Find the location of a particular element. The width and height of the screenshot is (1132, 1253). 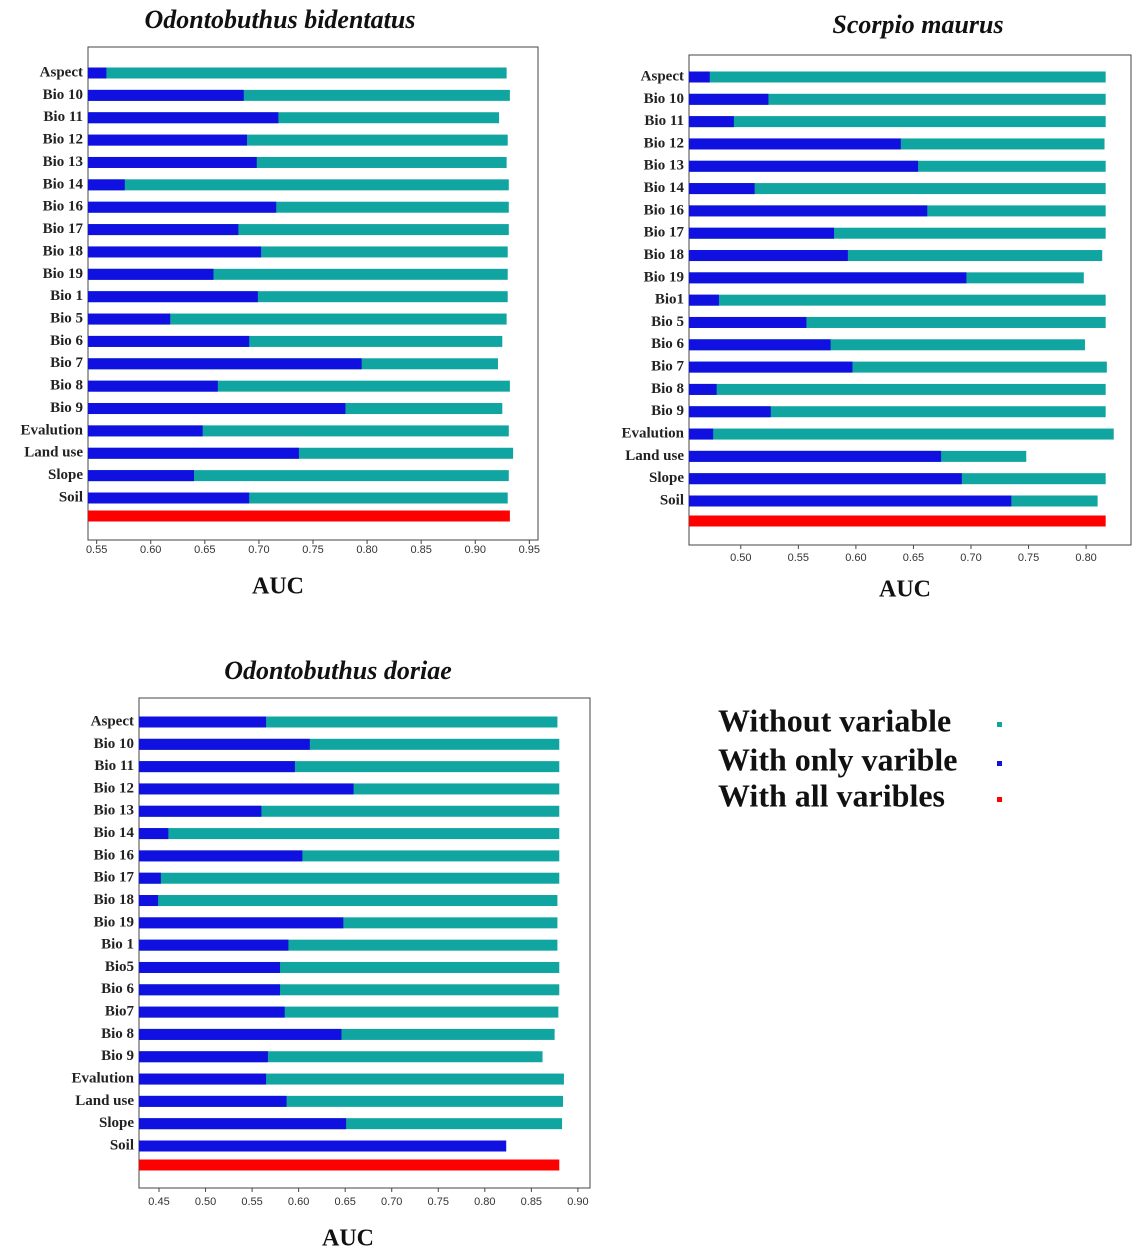

category-label: Bio 5 is located at coordinates (667, 322).